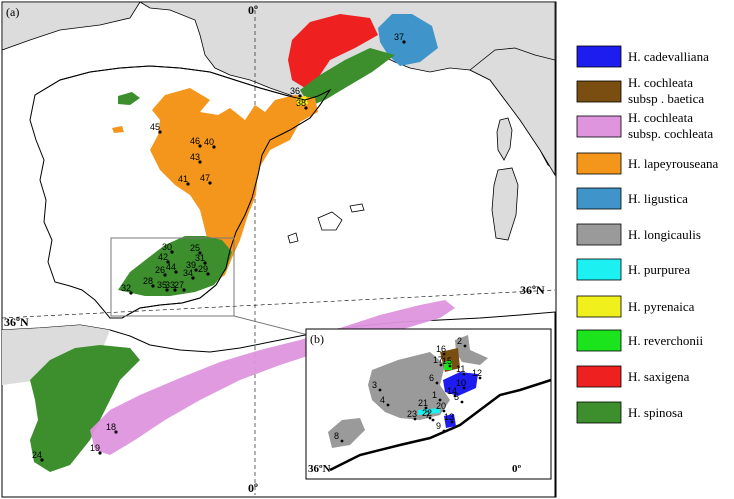  What do you see at coordinates (95, 448) in the screenshot?
I see `site-label: 19` at bounding box center [95, 448].